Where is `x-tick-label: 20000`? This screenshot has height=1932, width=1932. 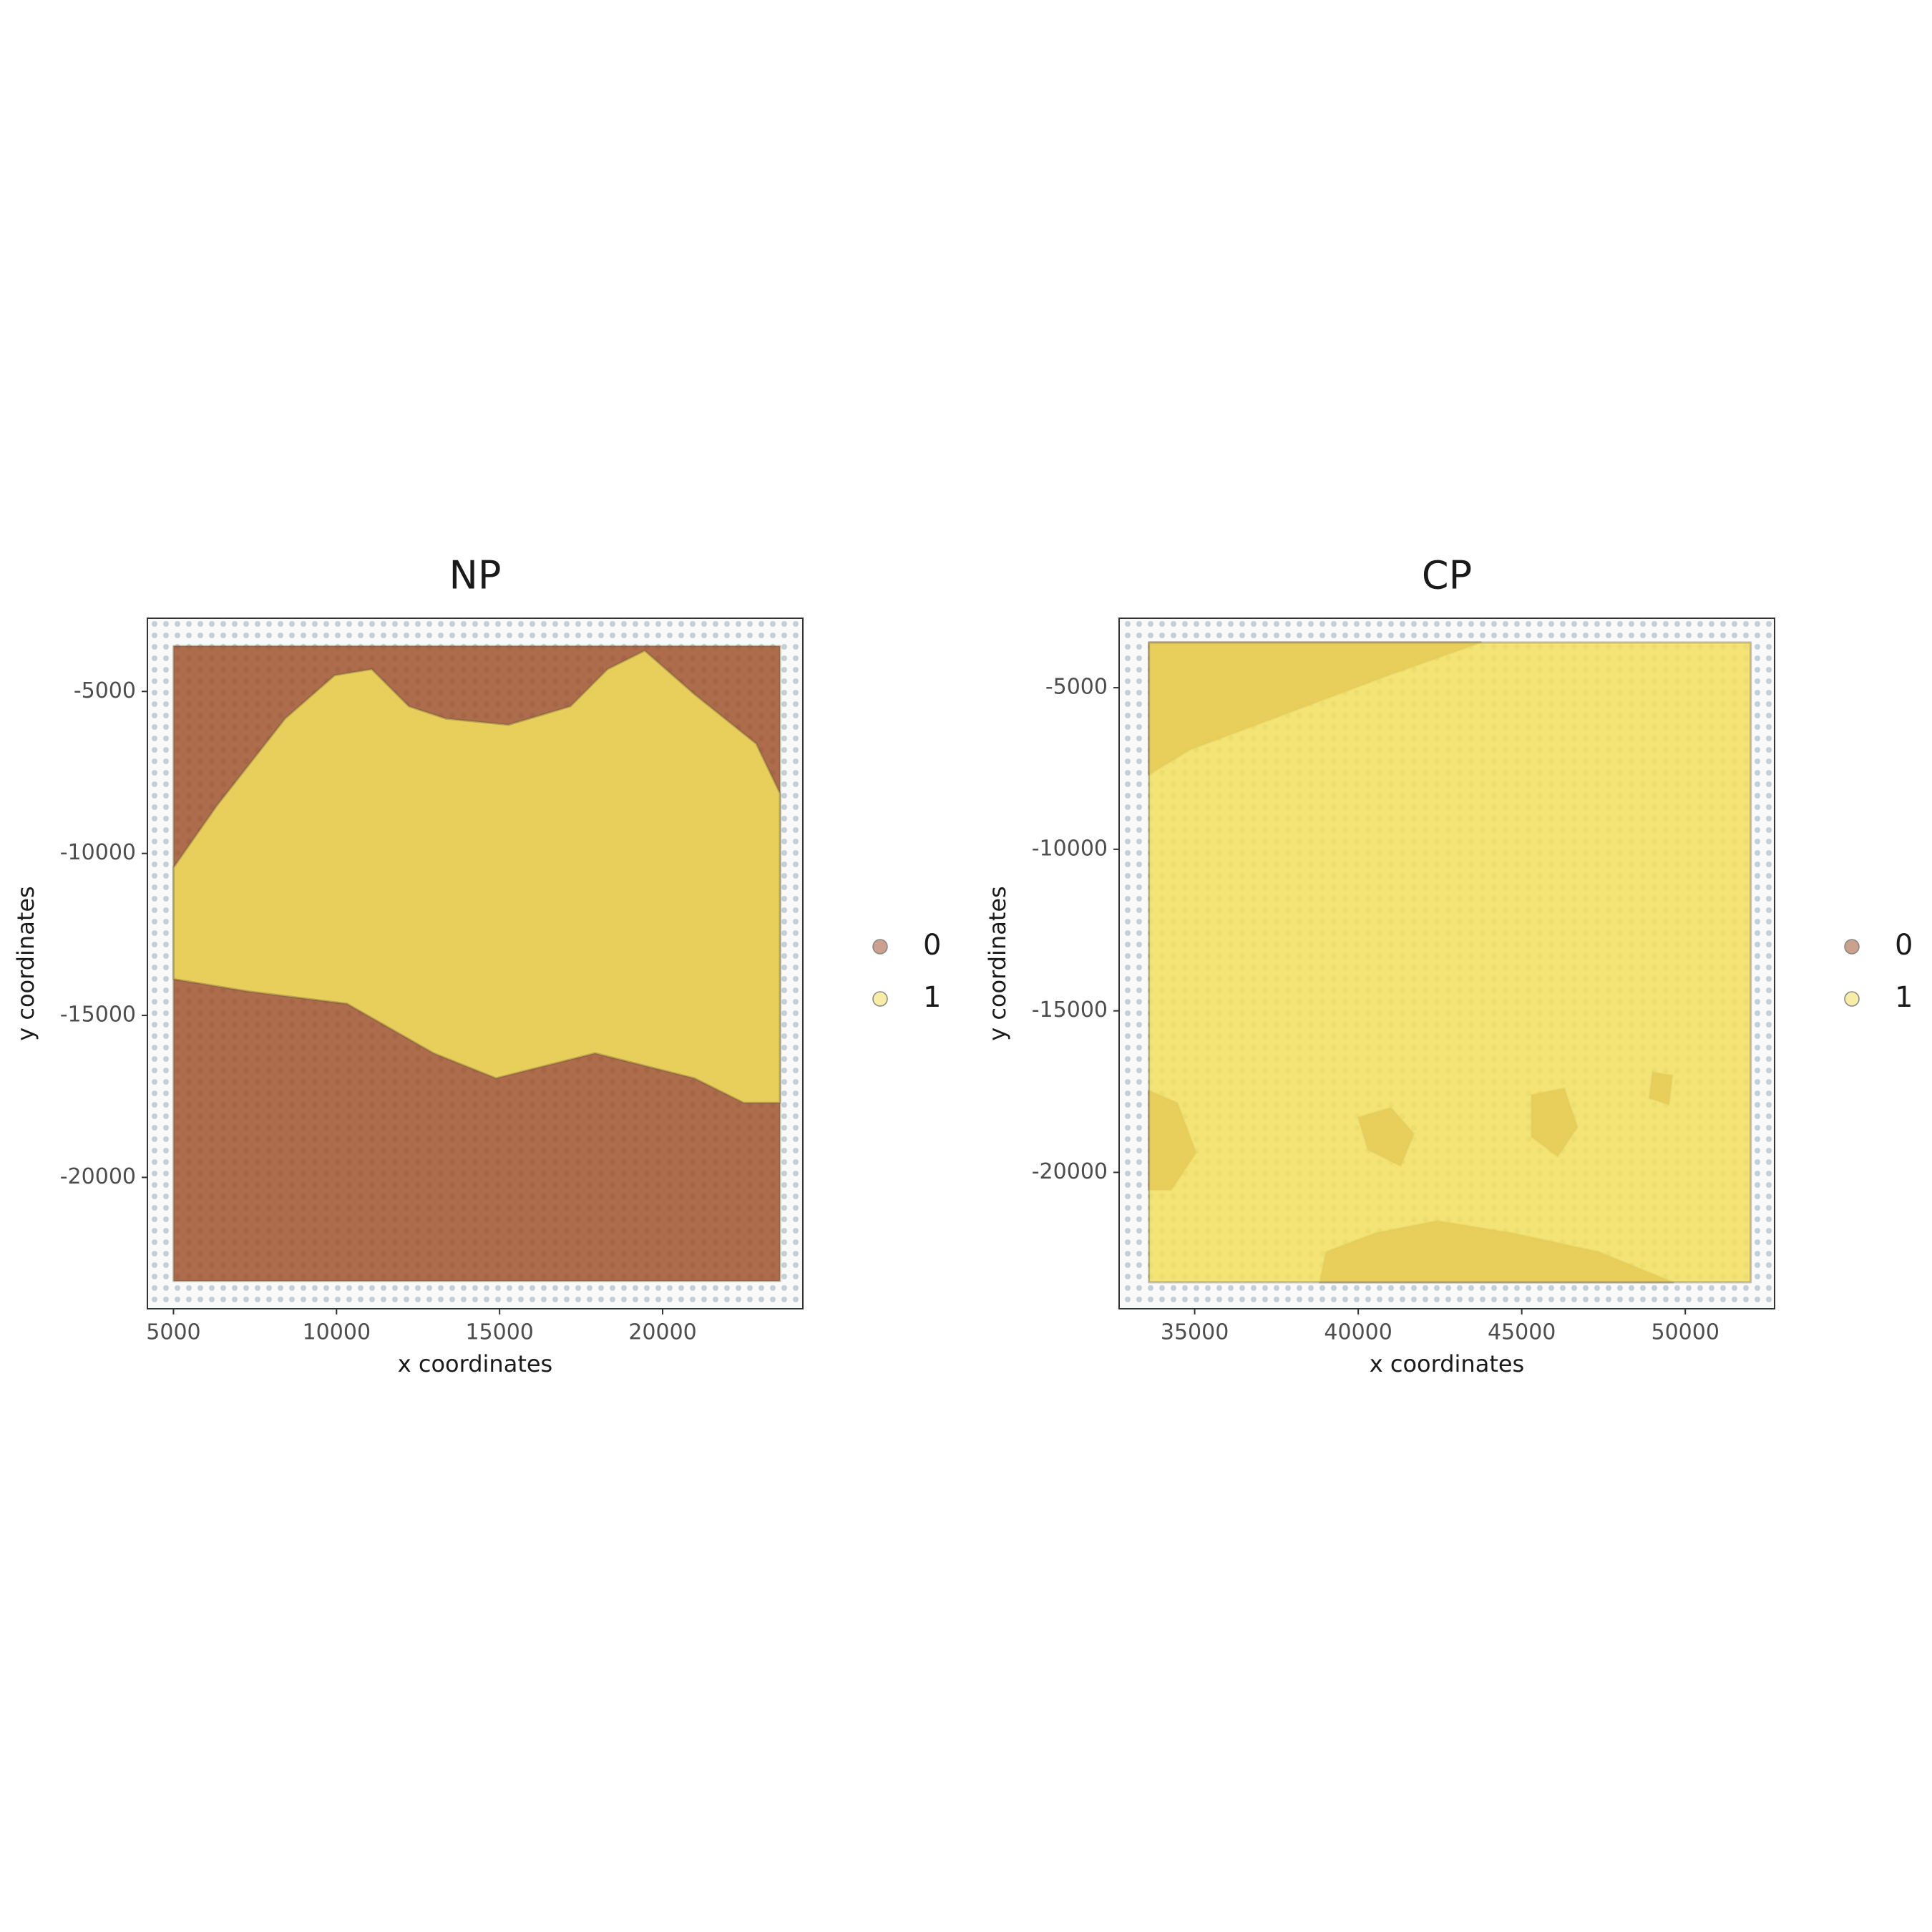
x-tick-label: 20000 is located at coordinates (662, 1332).